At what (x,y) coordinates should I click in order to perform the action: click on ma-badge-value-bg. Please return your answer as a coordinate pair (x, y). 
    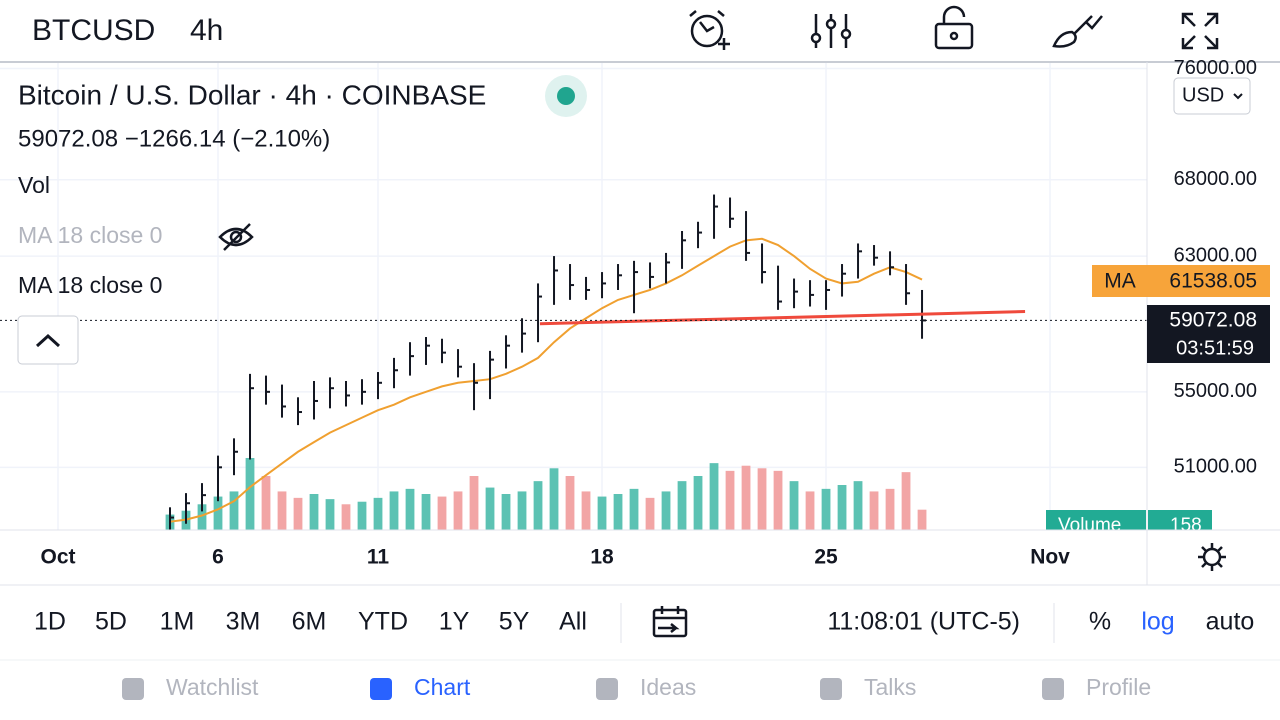
    Looking at the image, I should click on (1209, 281).